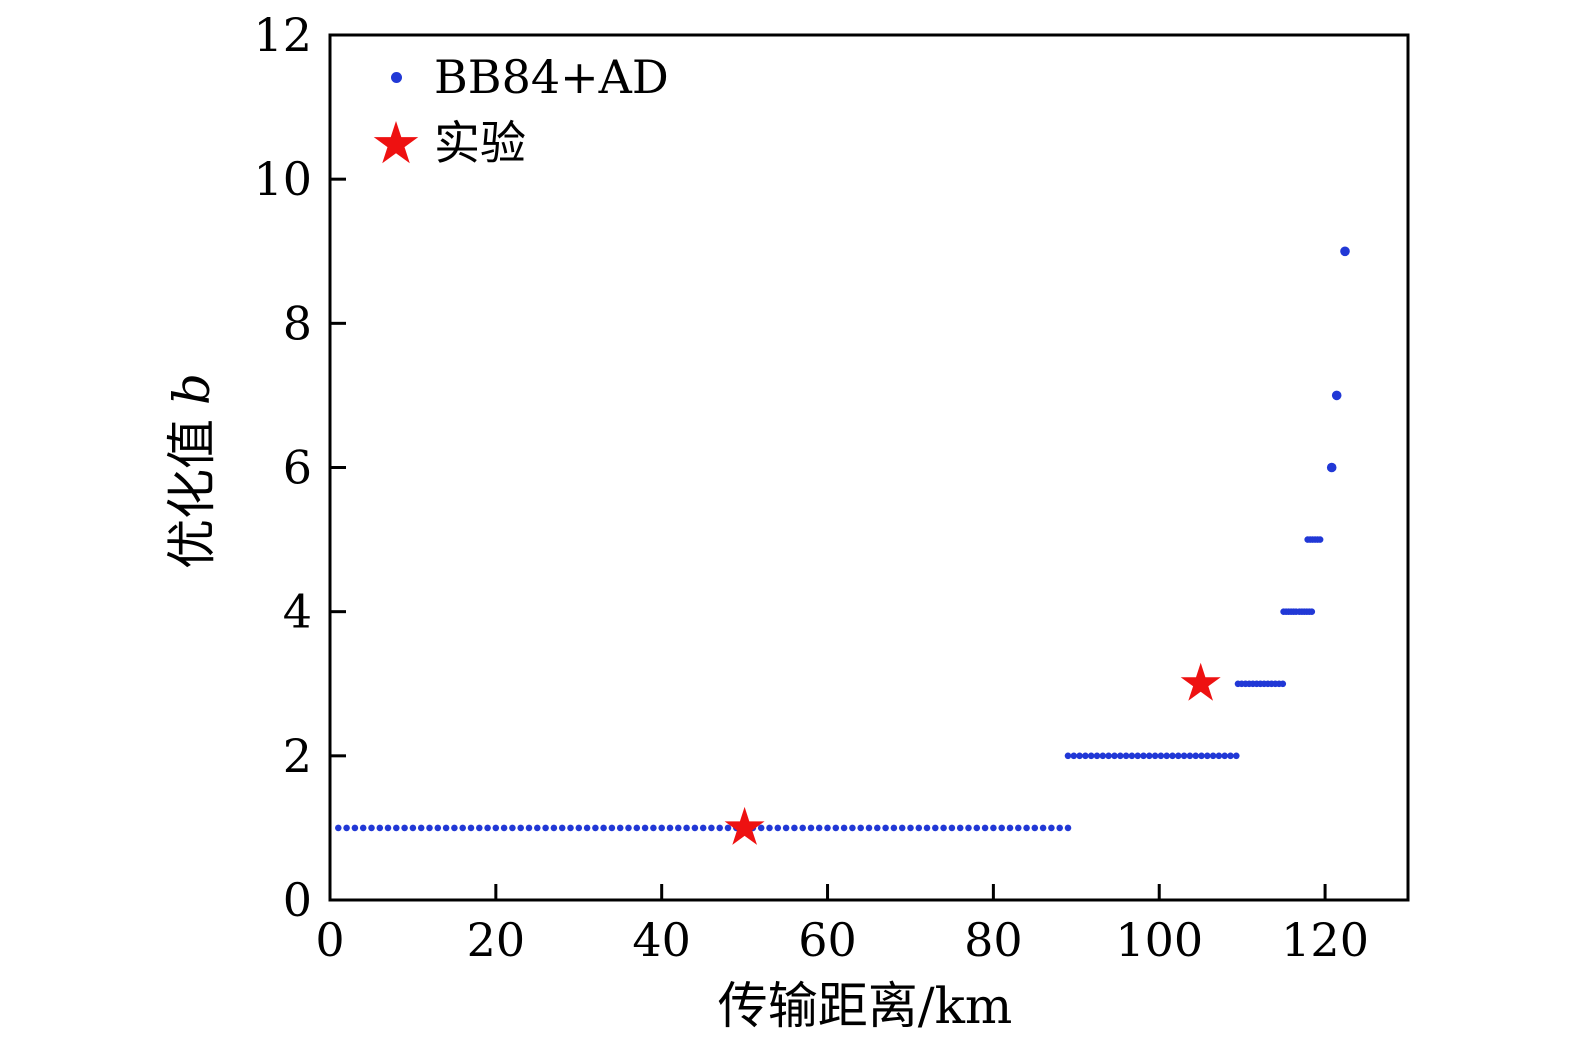 The width and height of the screenshot is (1575, 1053). What do you see at coordinates (297, 900) in the screenshot?
I see `y-tick-label: 0` at bounding box center [297, 900].